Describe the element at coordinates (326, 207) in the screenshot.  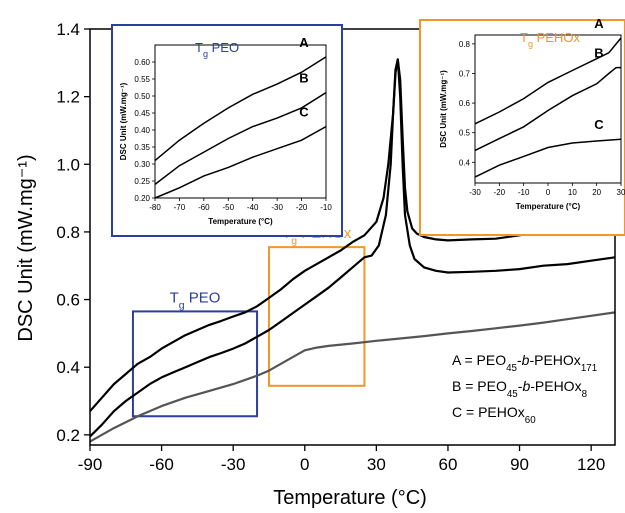
I see `inset-peo-x-tick-label: -10` at that location.